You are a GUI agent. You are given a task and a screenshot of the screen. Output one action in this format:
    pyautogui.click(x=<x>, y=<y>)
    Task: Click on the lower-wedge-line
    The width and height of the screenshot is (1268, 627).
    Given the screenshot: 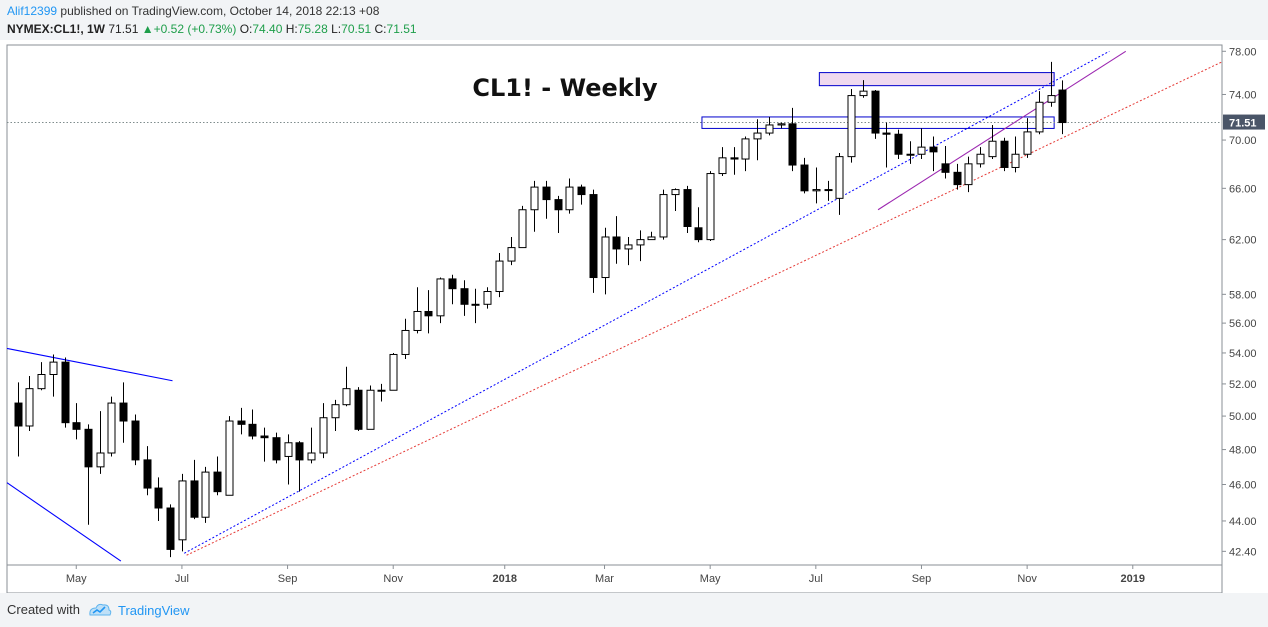 What is the action you would take?
    pyautogui.click(x=64, y=522)
    